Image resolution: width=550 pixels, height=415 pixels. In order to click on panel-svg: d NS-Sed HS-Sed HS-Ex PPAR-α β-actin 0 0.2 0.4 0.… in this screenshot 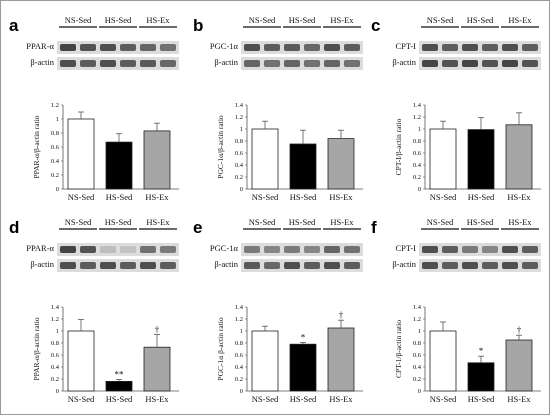, I will do `click(94, 310)`.